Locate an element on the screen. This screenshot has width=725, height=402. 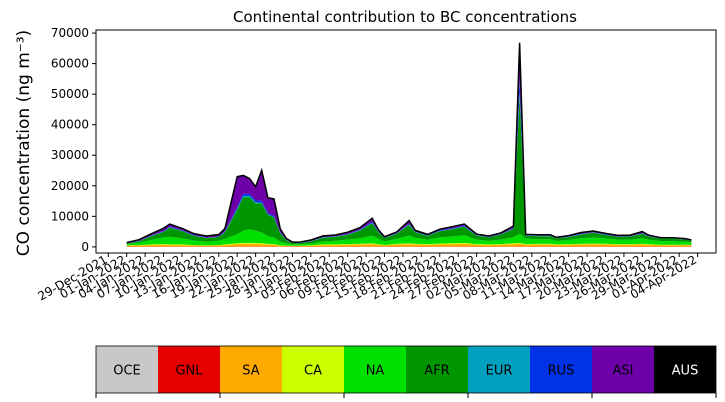
legend-label-sa: SA is located at coordinates (250, 371).